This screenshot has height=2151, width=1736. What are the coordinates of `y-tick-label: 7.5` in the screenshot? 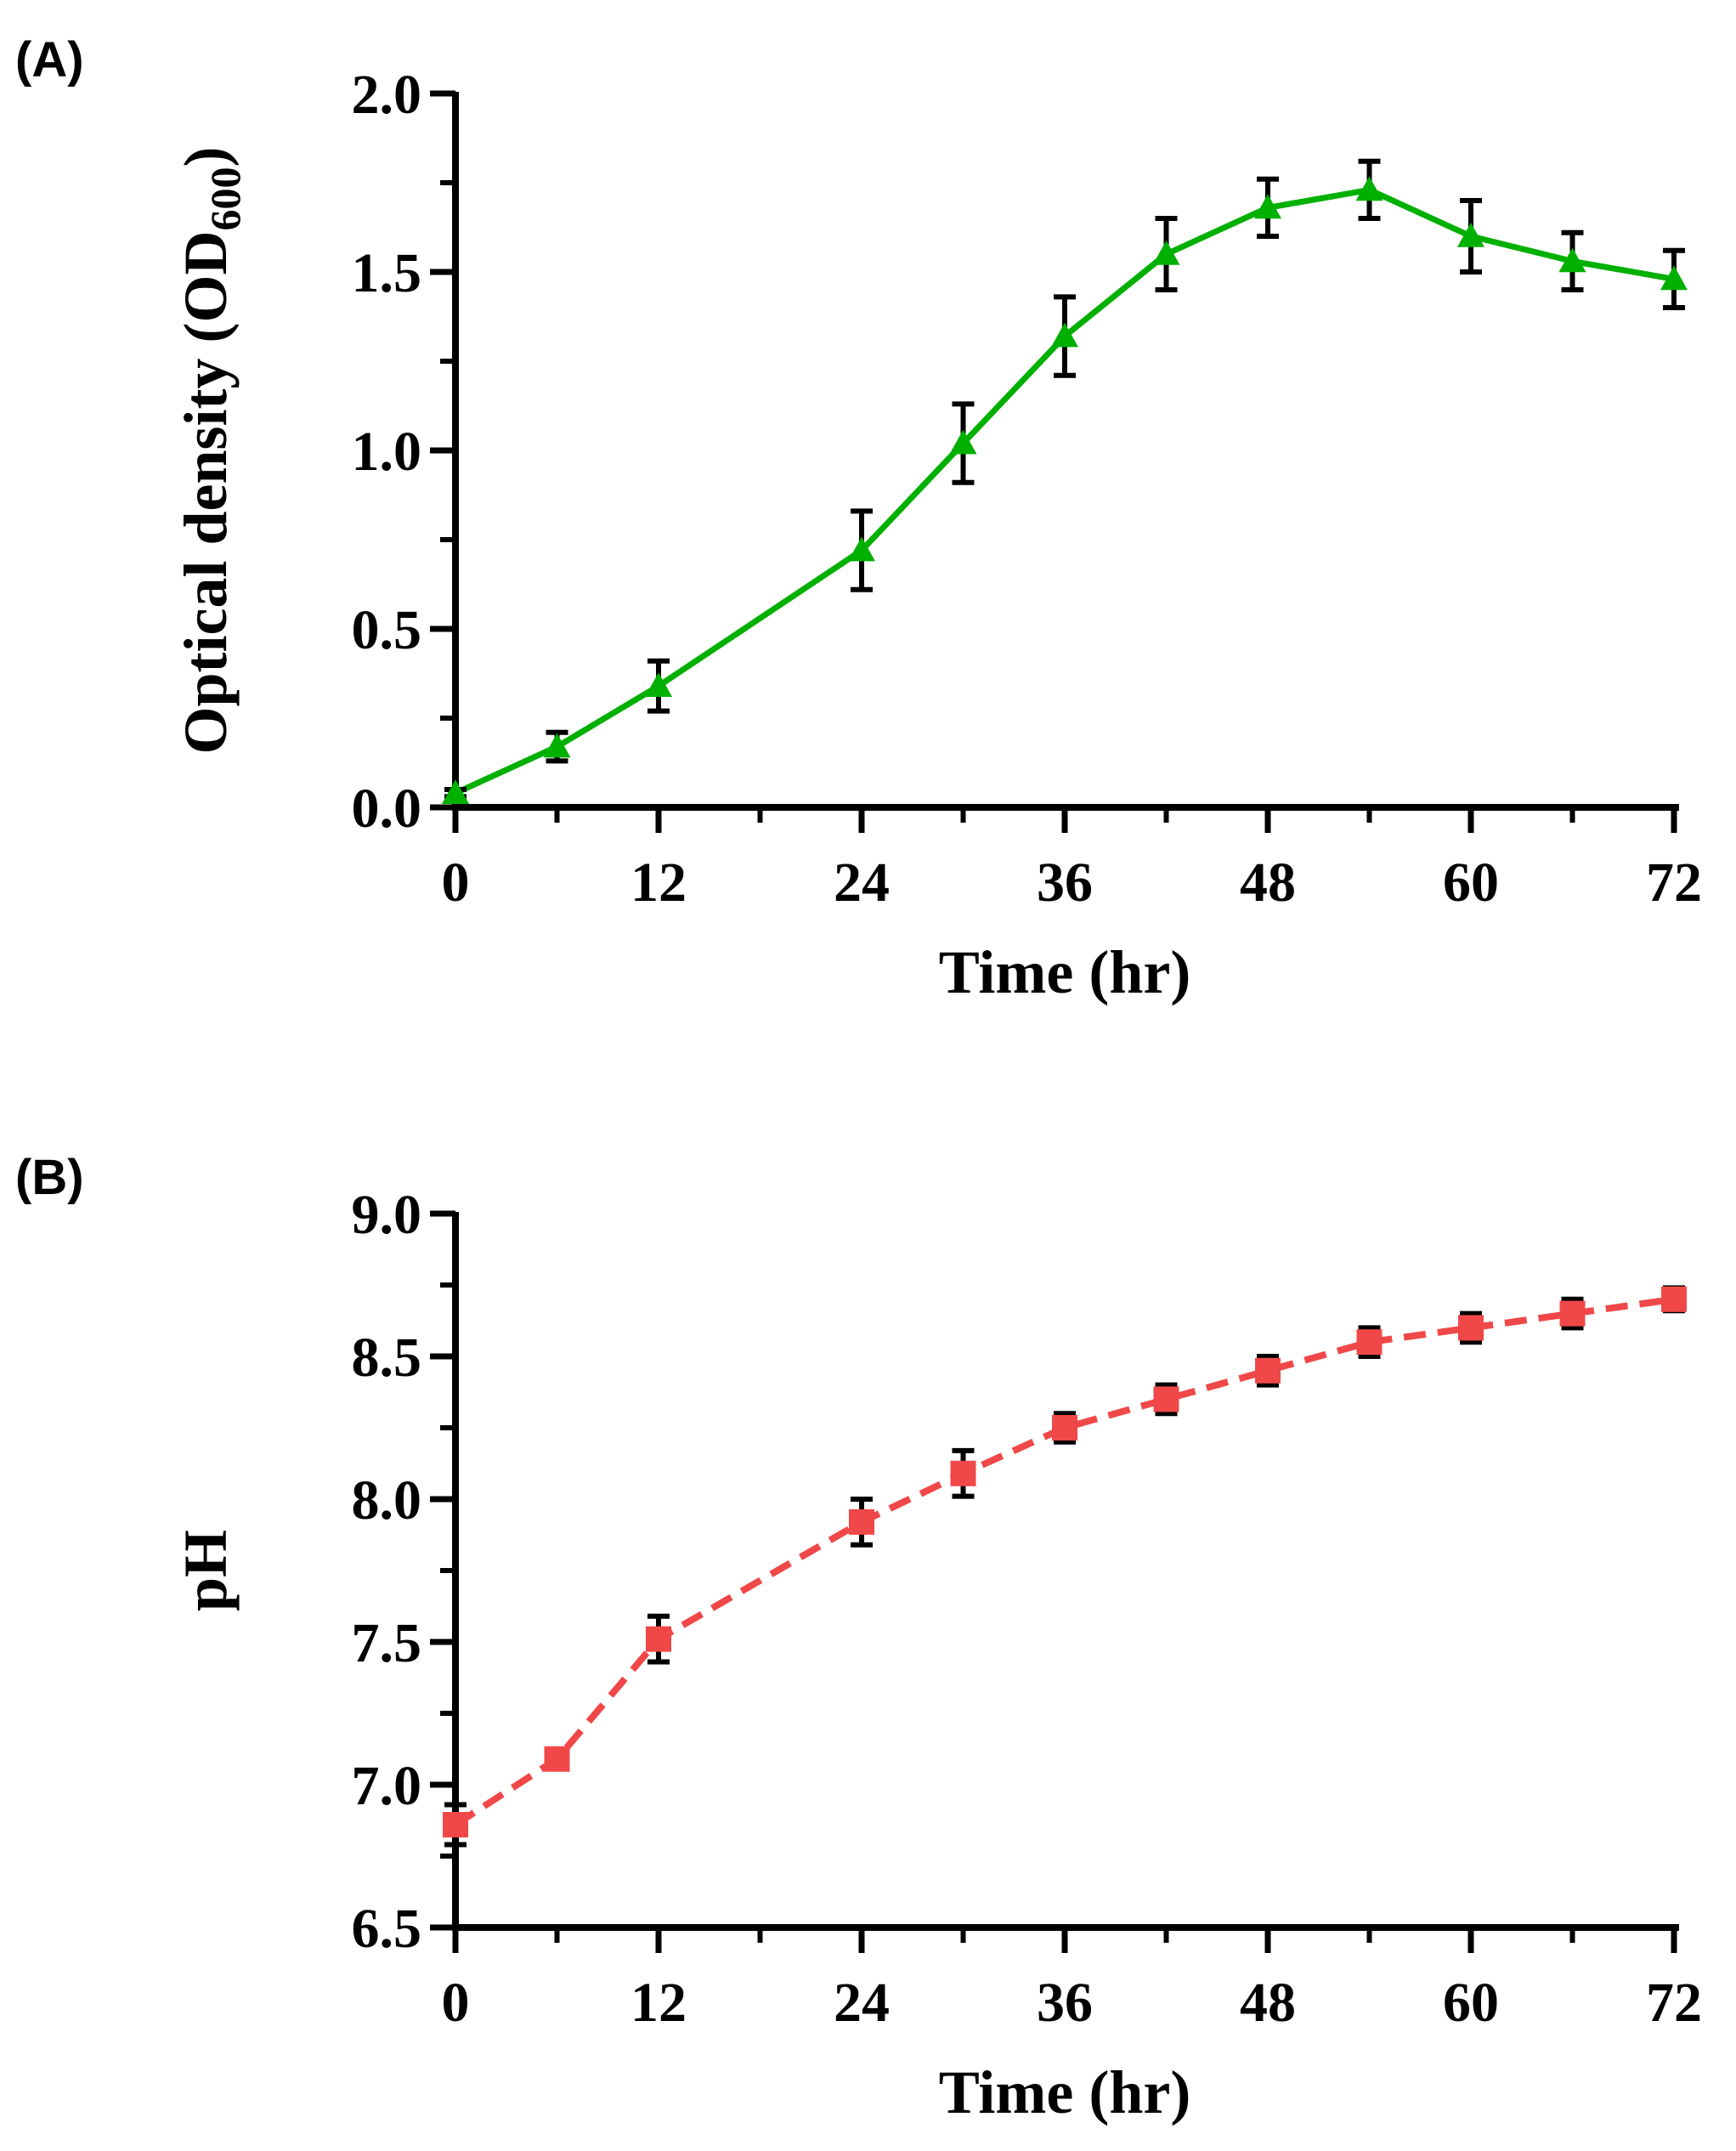 It's located at (387, 1643).